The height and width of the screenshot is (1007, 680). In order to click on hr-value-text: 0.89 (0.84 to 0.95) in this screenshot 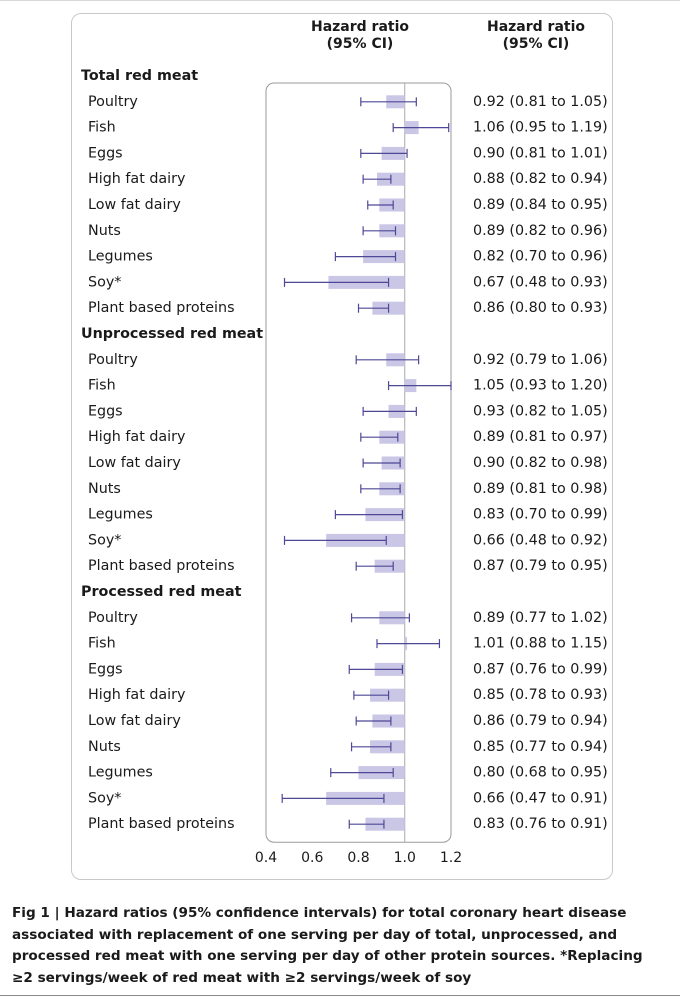, I will do `click(540, 205)`.